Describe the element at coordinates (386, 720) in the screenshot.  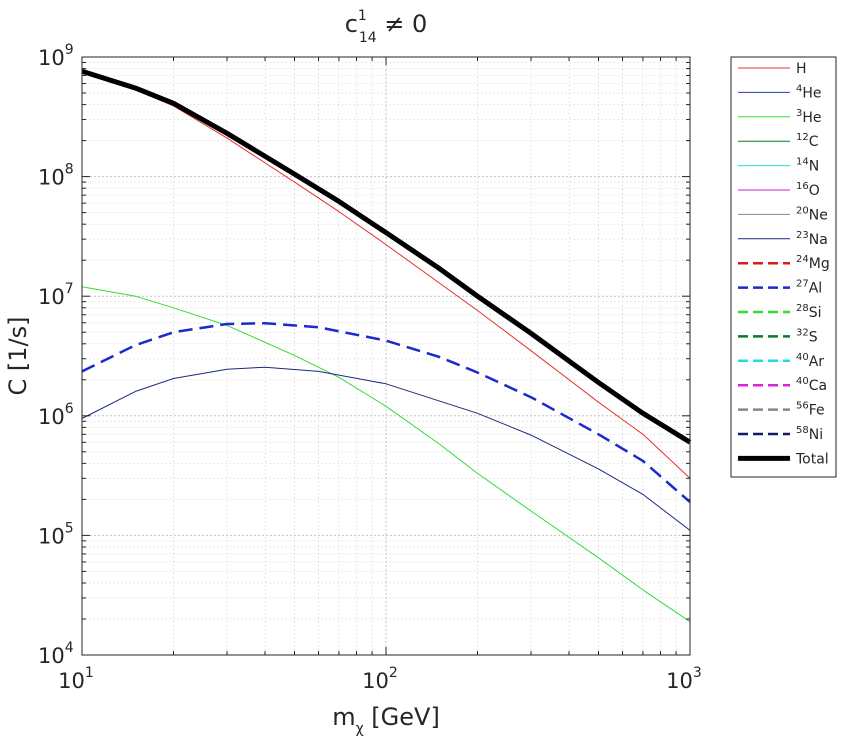
I see `x-axis-label: mχ [GeV]` at that location.